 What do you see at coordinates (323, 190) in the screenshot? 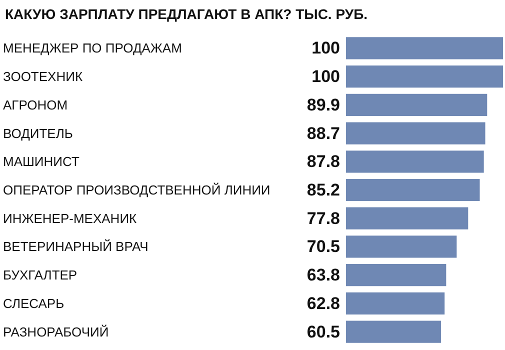
I see `data-label: 85.2` at bounding box center [323, 190].